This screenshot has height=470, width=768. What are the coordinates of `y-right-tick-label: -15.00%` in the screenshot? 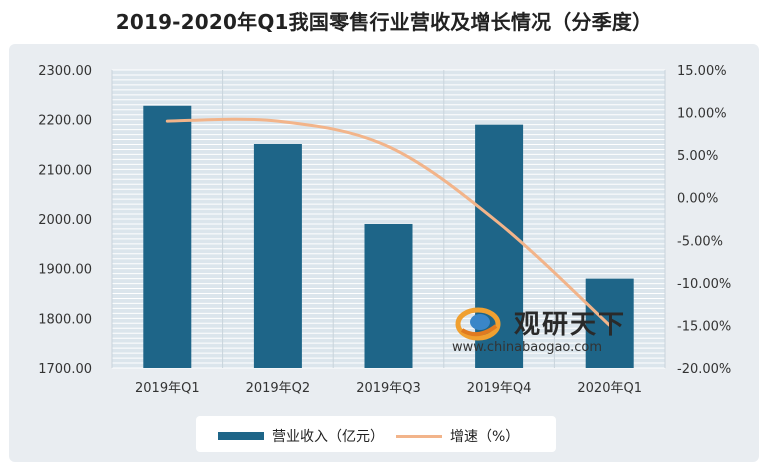 It's located at (704, 326).